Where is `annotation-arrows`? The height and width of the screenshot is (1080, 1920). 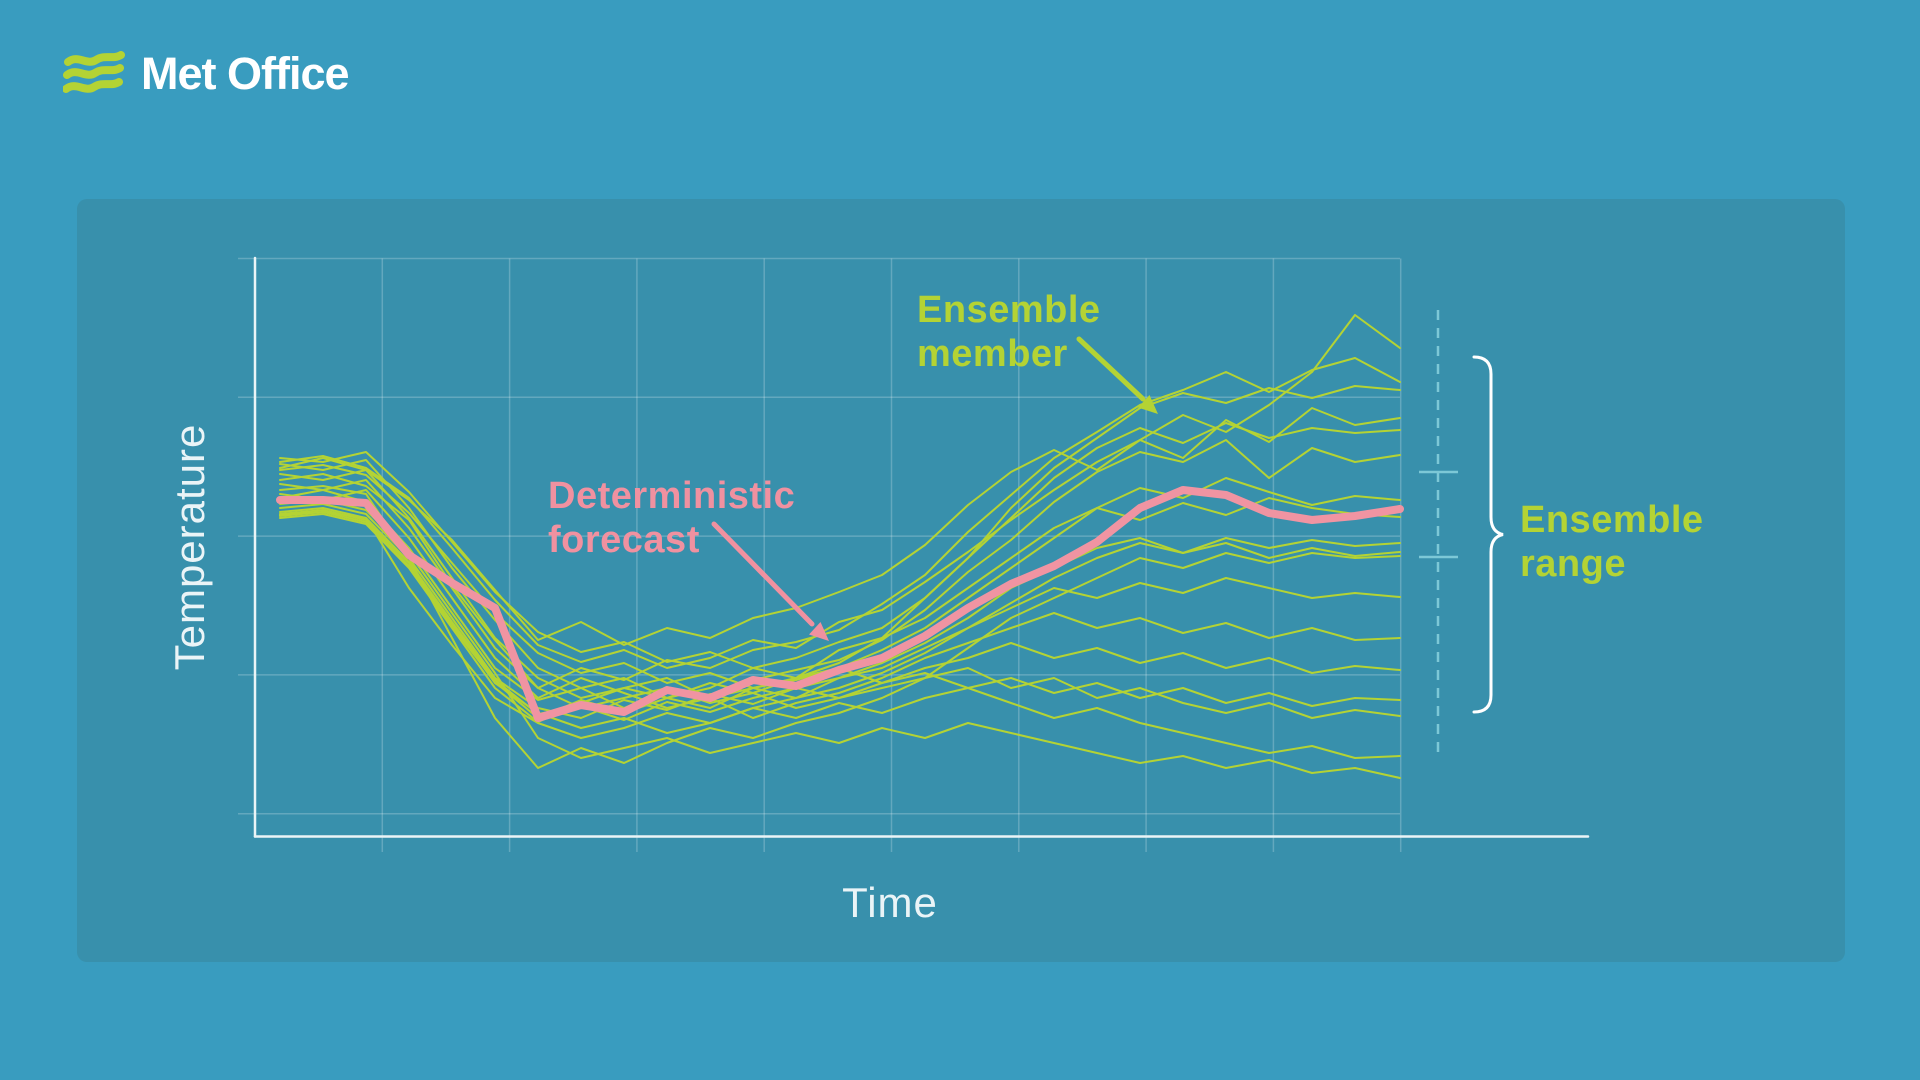 annotation-arrows is located at coordinates (934, 488).